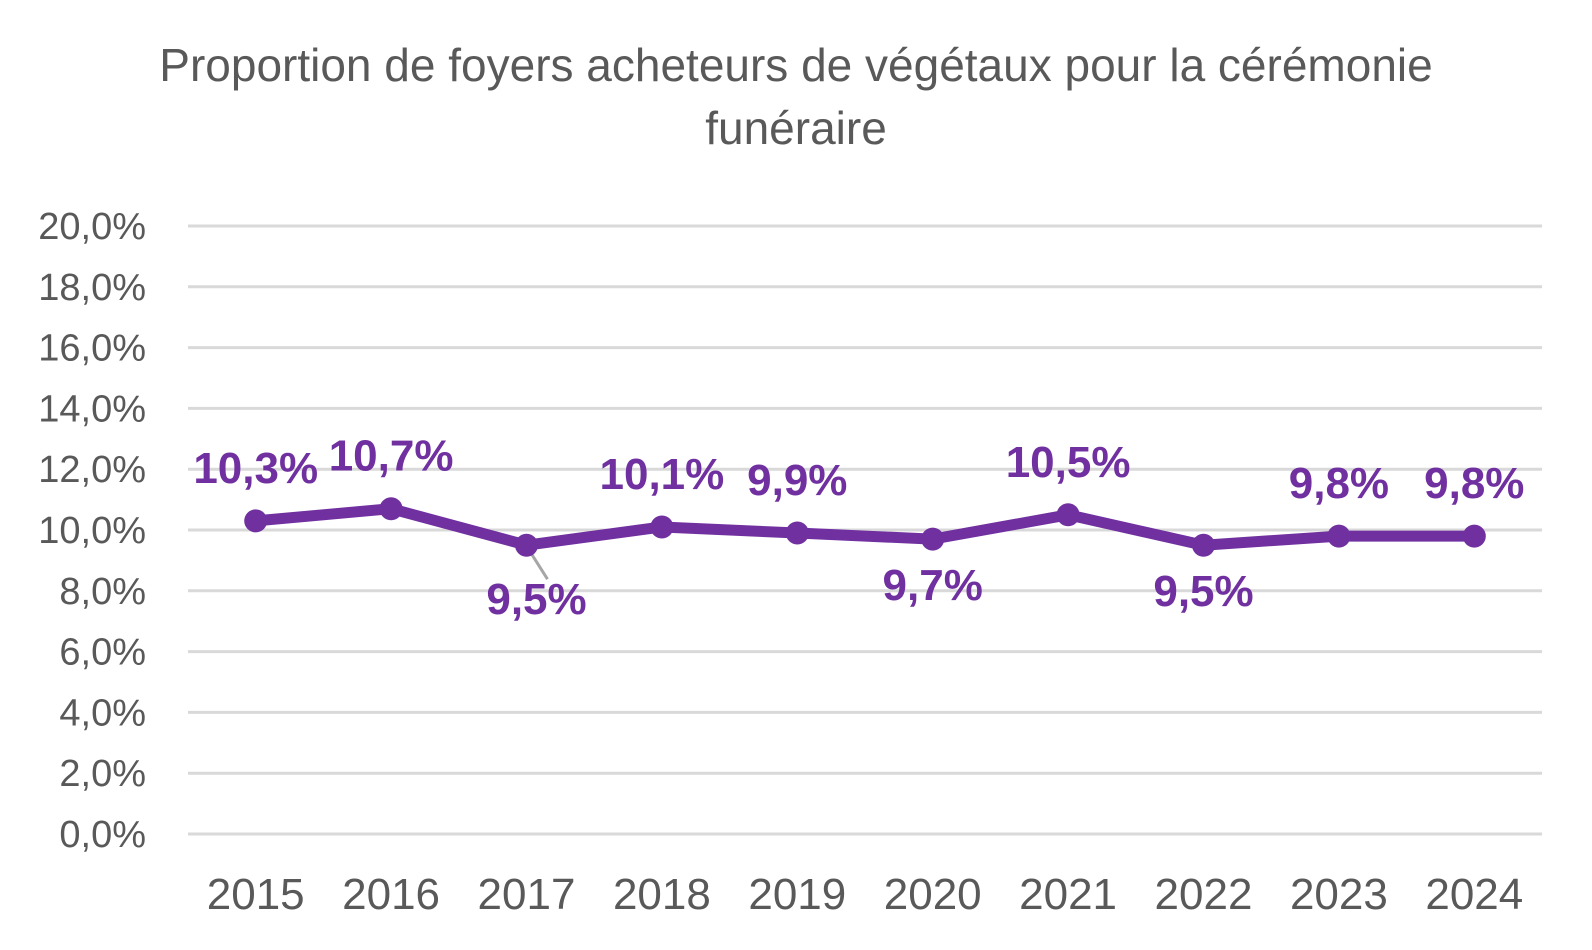 The image size is (1592, 950). I want to click on series-line, so click(865, 527).